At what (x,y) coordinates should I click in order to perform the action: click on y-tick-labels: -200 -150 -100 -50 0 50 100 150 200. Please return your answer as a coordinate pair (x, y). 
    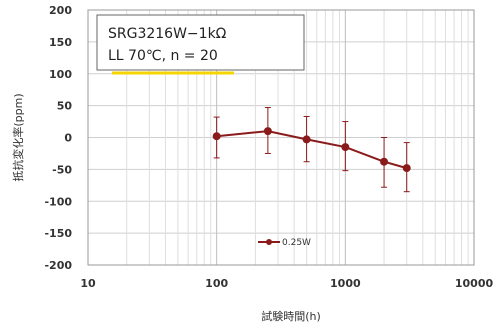
    Looking at the image, I should click on (58, 138).